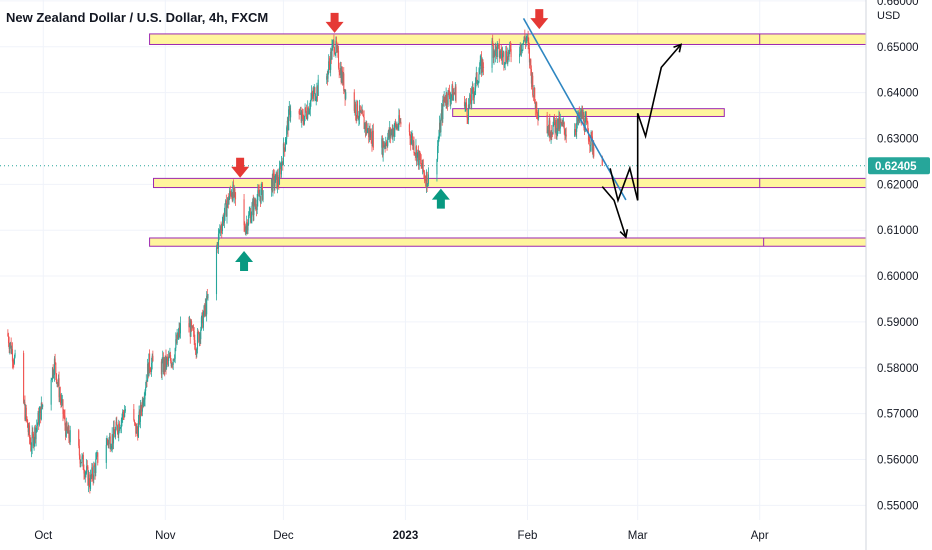 This screenshot has width=932, height=550. Describe the element at coordinates (642, 141) in the screenshot. I see `projection-paths` at that location.